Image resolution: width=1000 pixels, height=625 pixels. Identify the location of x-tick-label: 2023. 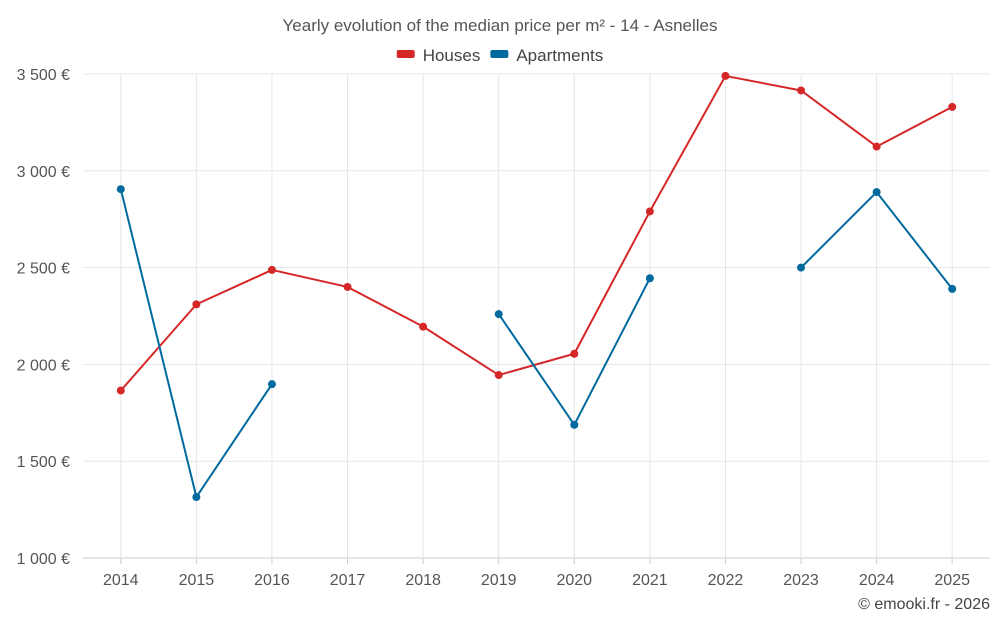
(801, 580).